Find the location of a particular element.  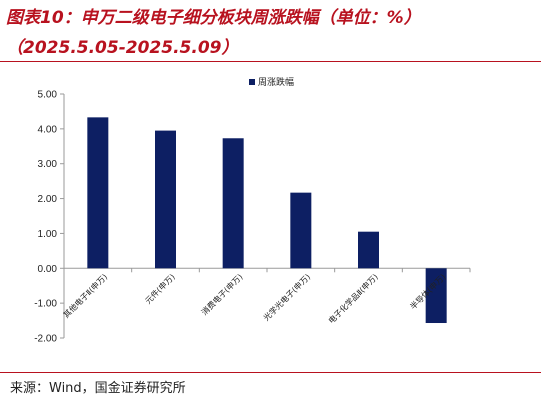

x-category-label: 元件(申万) is located at coordinates (160, 289).